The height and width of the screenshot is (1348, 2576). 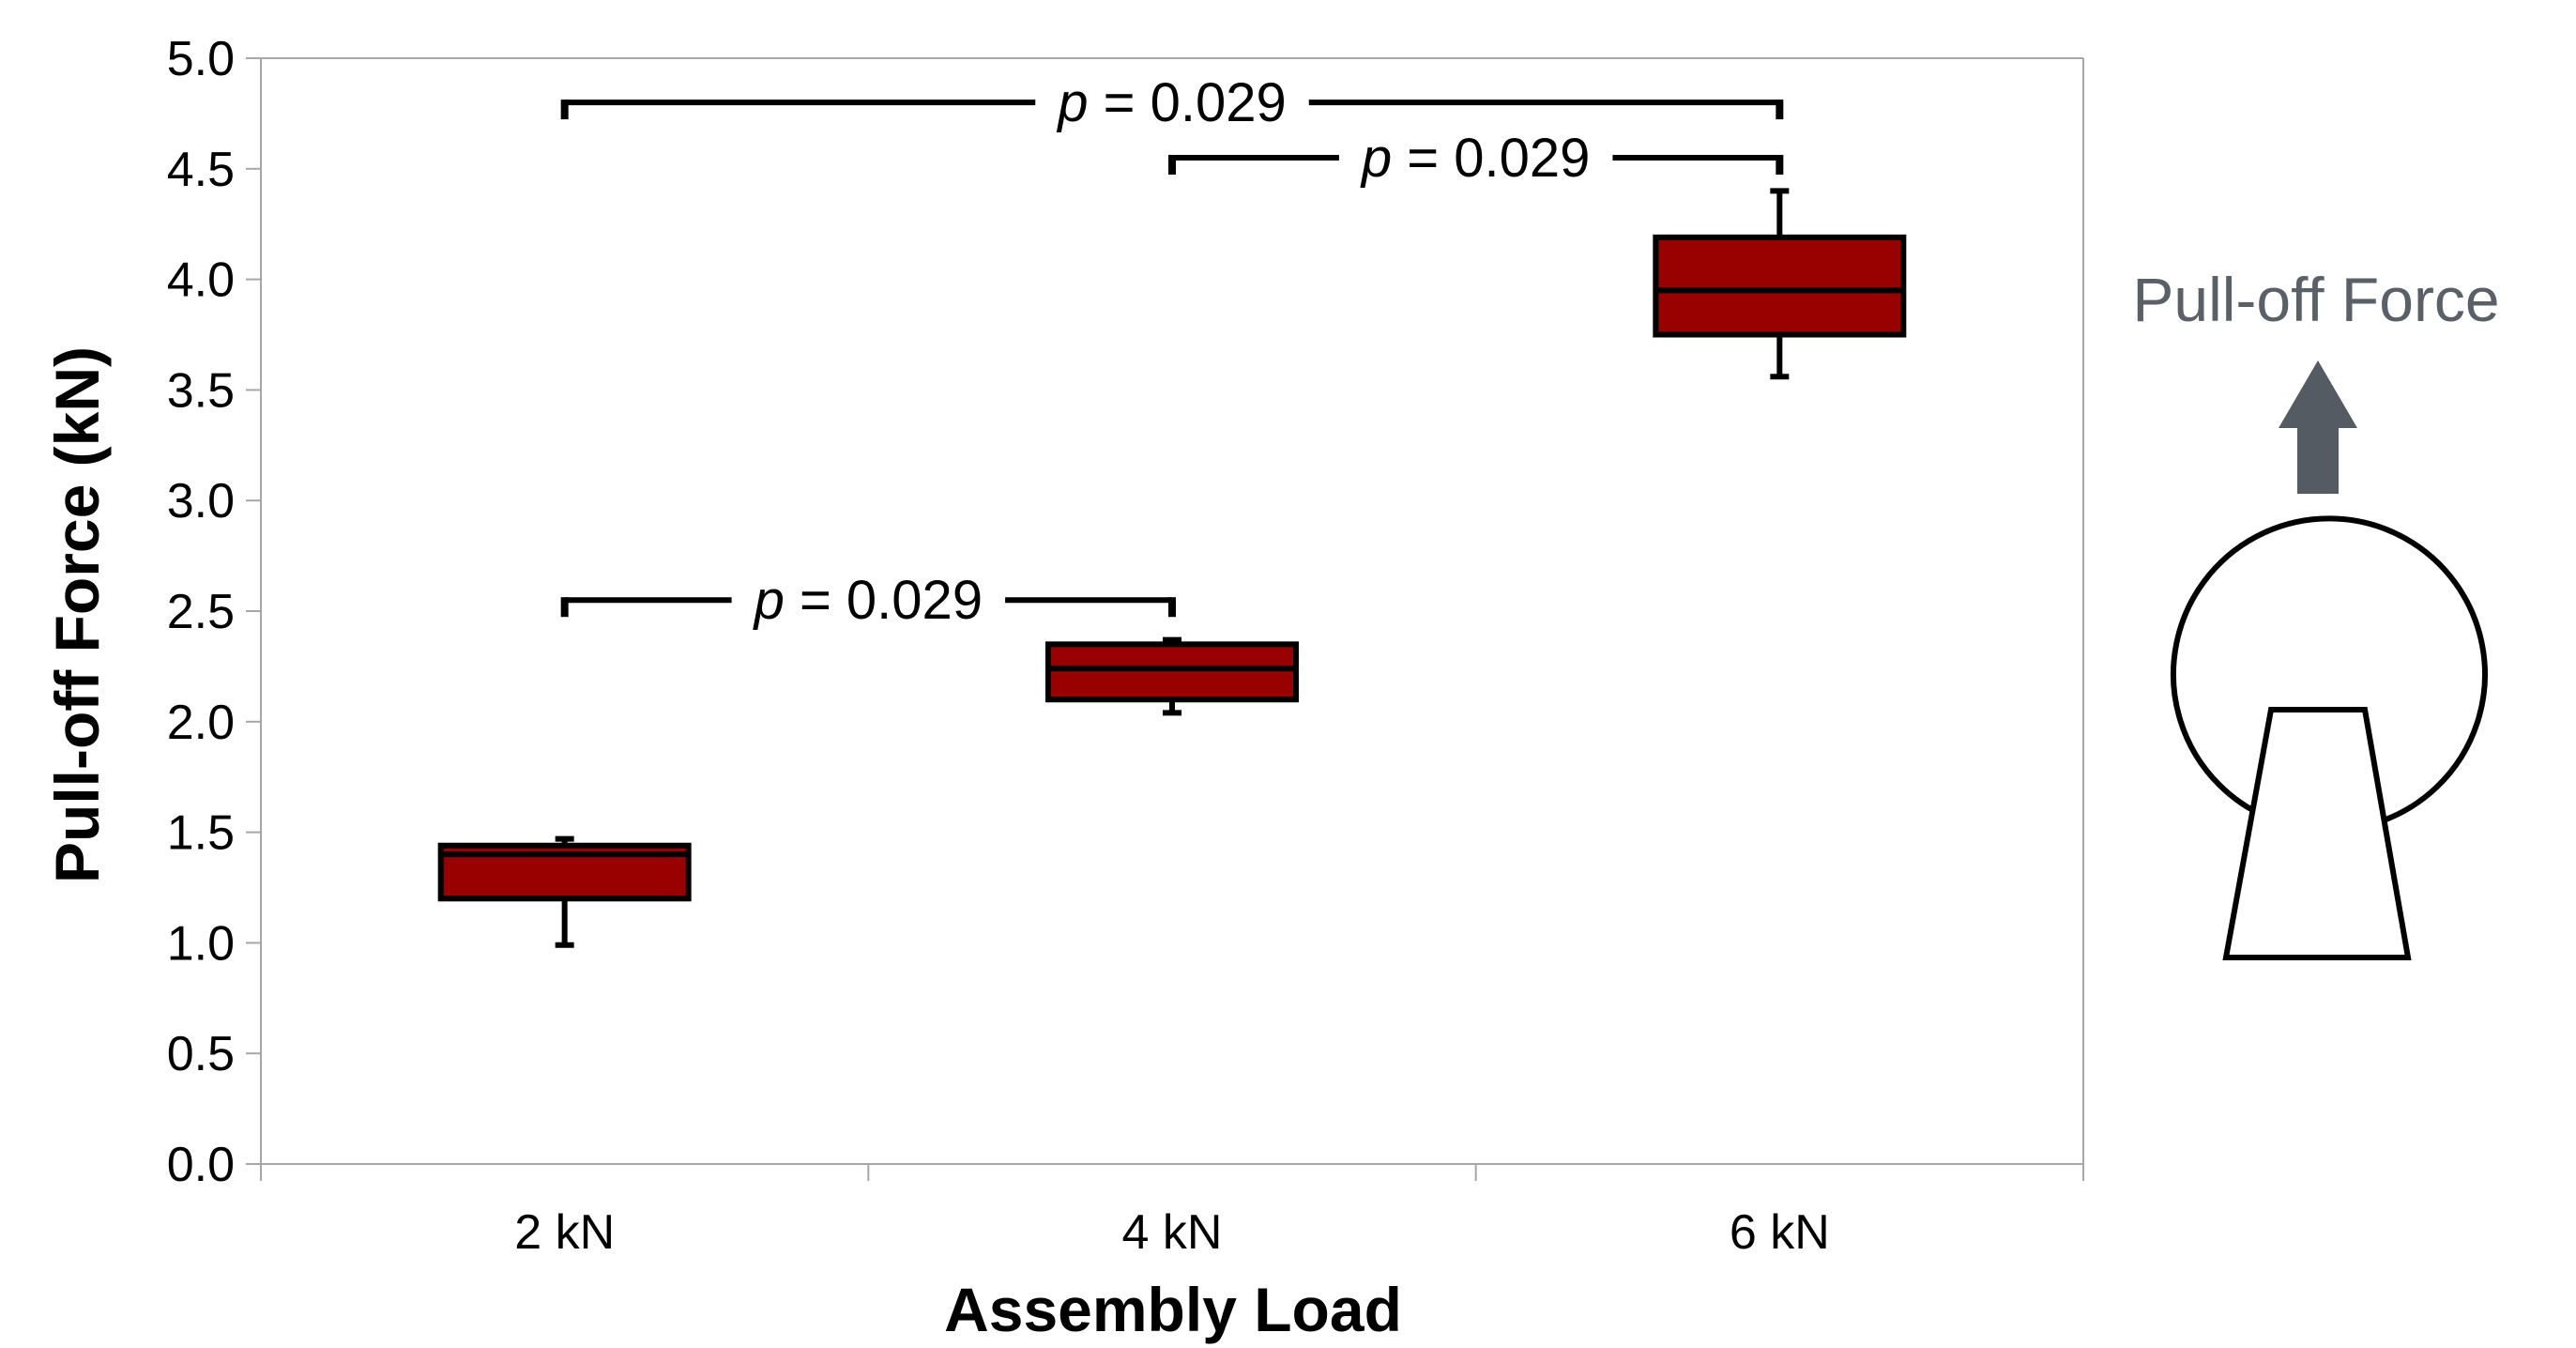 What do you see at coordinates (201, 833) in the screenshot?
I see `y-tick-label: 1.5` at bounding box center [201, 833].